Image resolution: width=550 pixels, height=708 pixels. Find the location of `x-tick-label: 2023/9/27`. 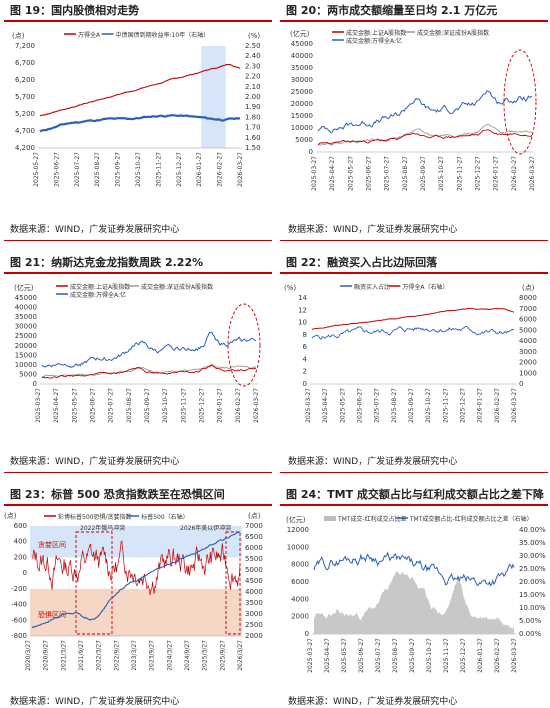

x-tick-label: 2023/9/27 is located at coordinates (152, 655).